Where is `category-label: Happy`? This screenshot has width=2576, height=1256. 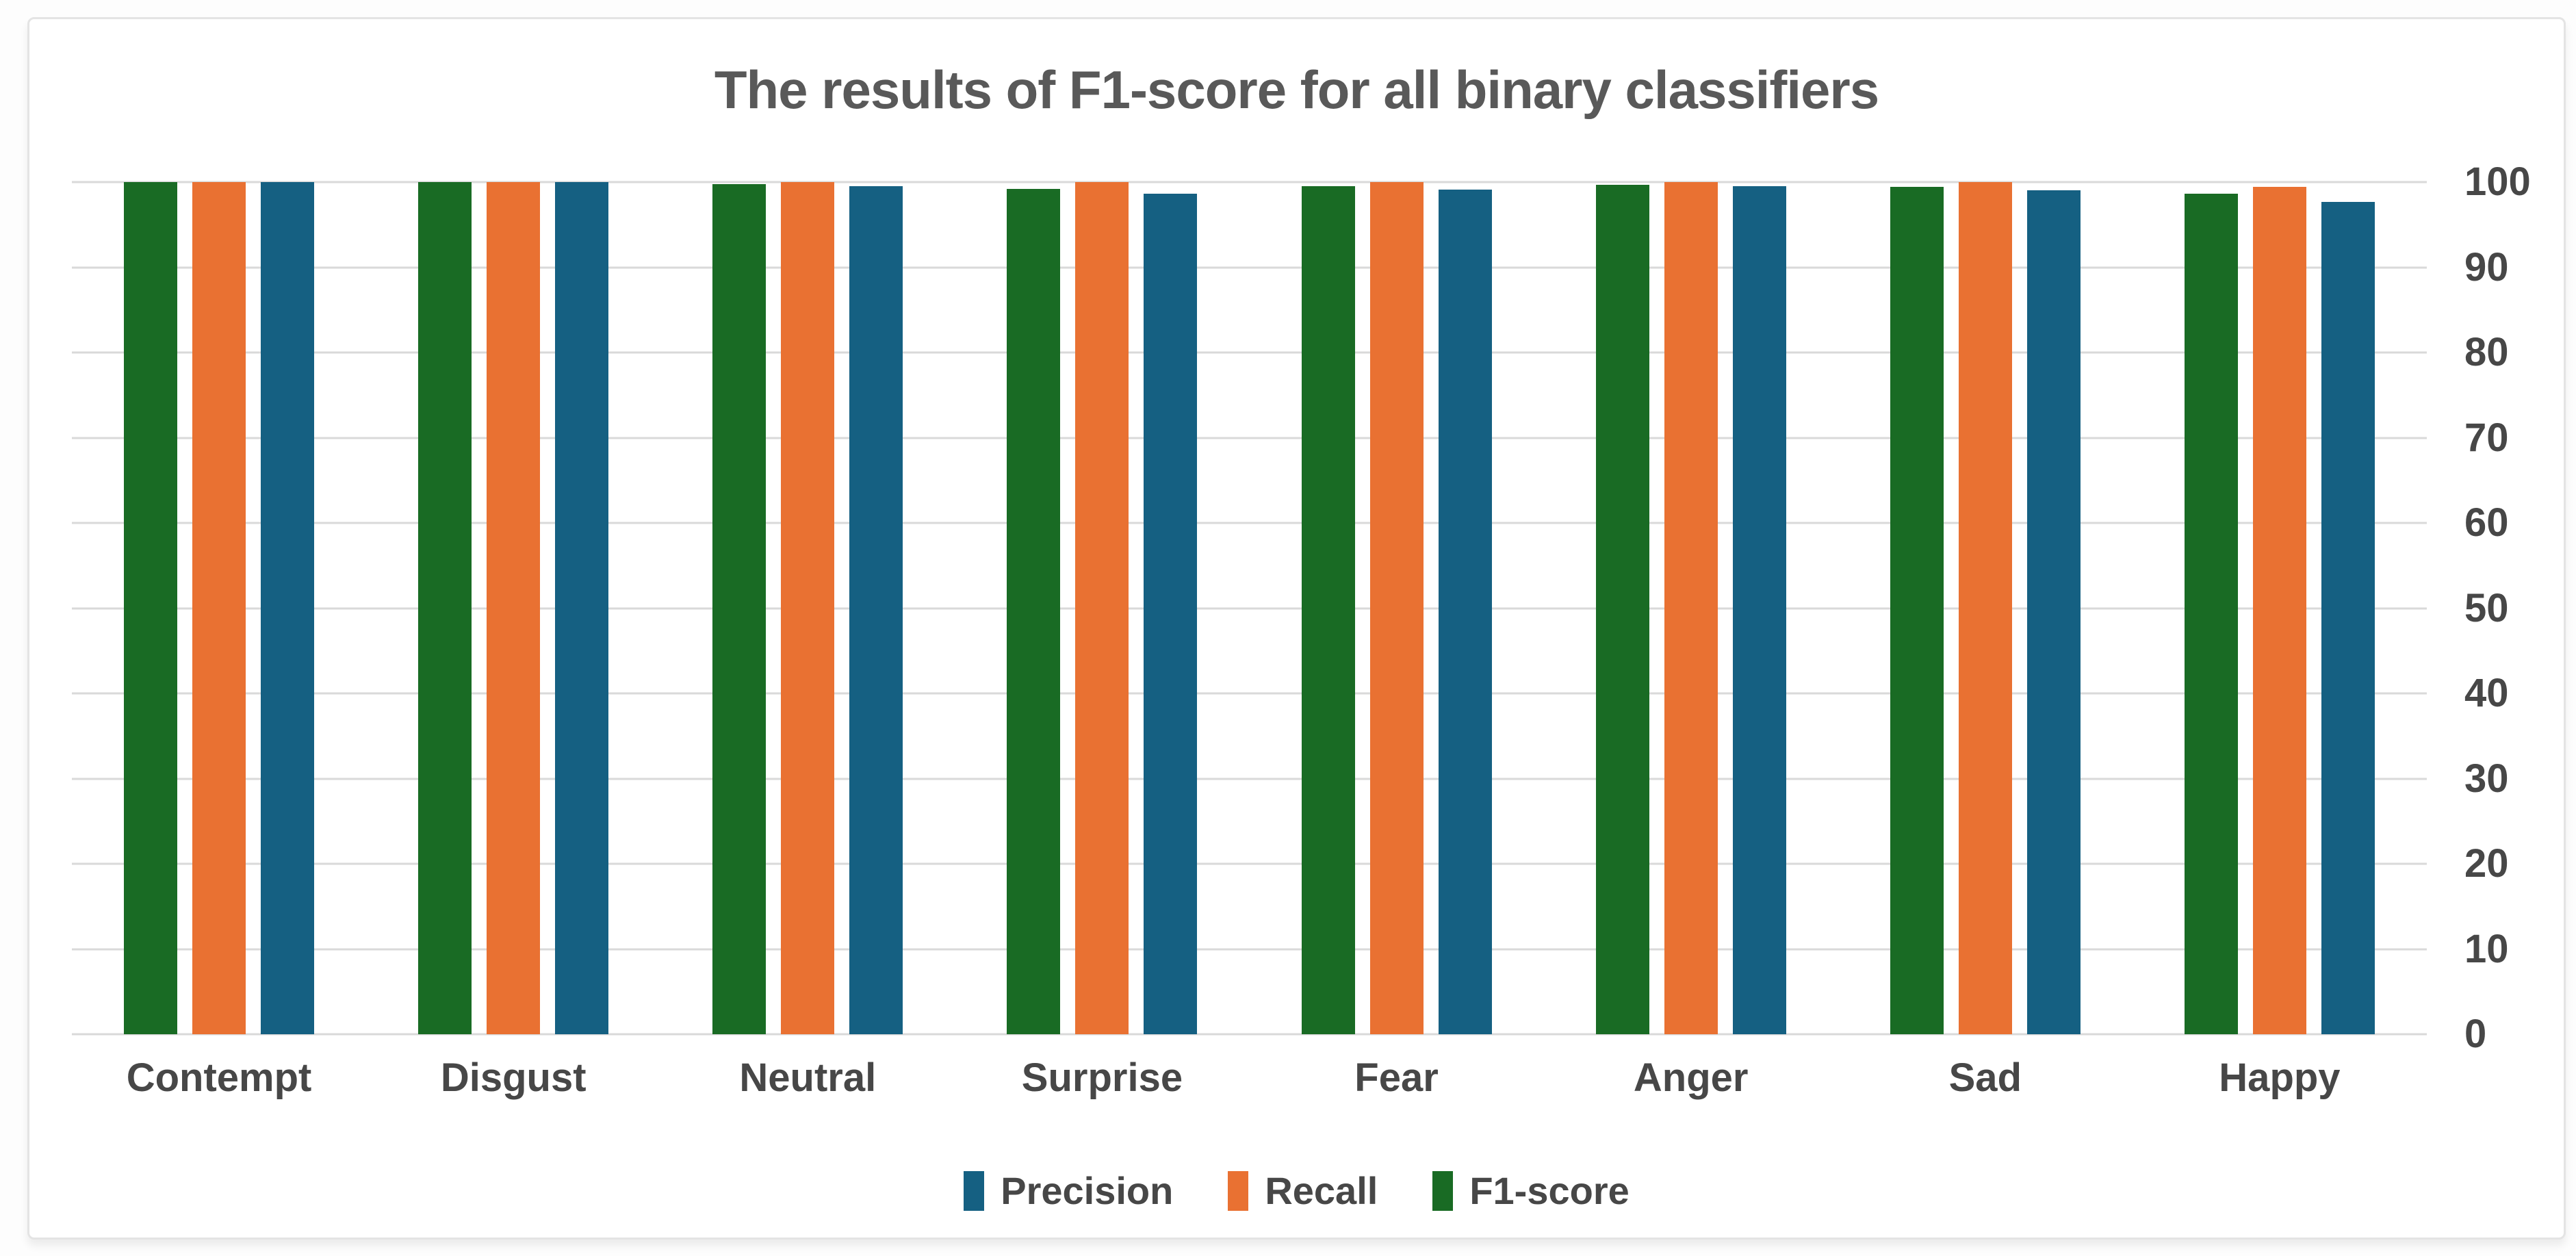
category-label: Happy is located at coordinates (2280, 1078).